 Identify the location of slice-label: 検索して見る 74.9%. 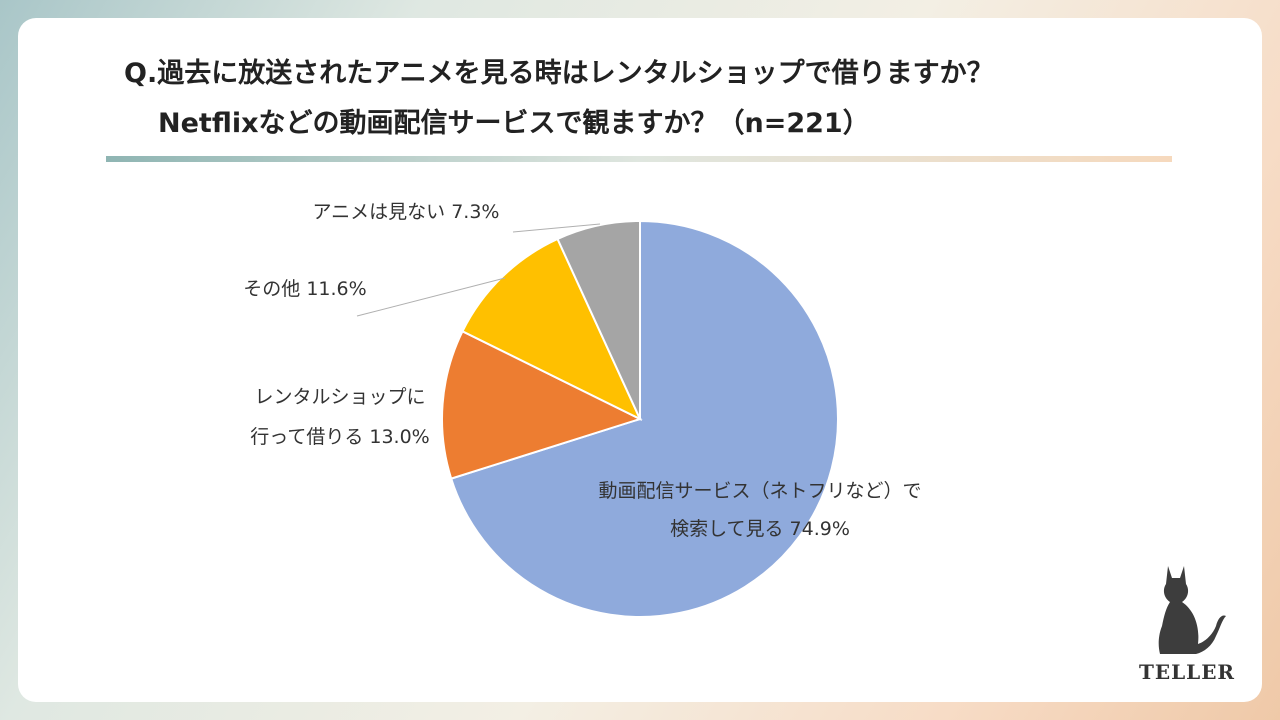
(760, 529).